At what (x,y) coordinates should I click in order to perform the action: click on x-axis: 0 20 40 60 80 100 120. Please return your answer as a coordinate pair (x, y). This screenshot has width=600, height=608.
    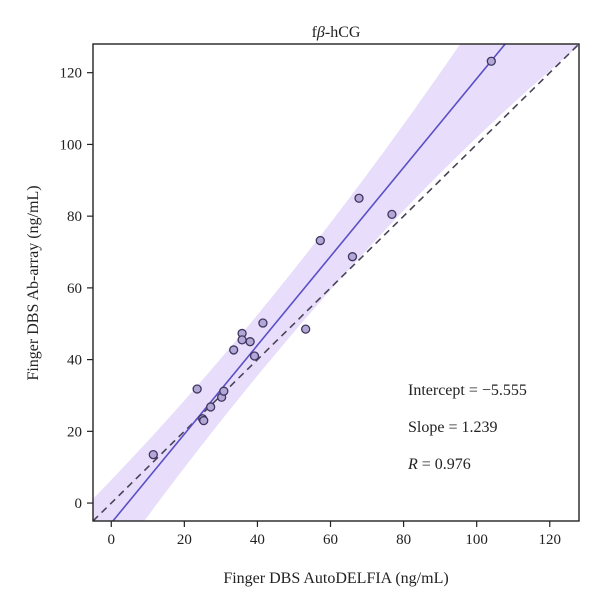
    Looking at the image, I should click on (334, 534).